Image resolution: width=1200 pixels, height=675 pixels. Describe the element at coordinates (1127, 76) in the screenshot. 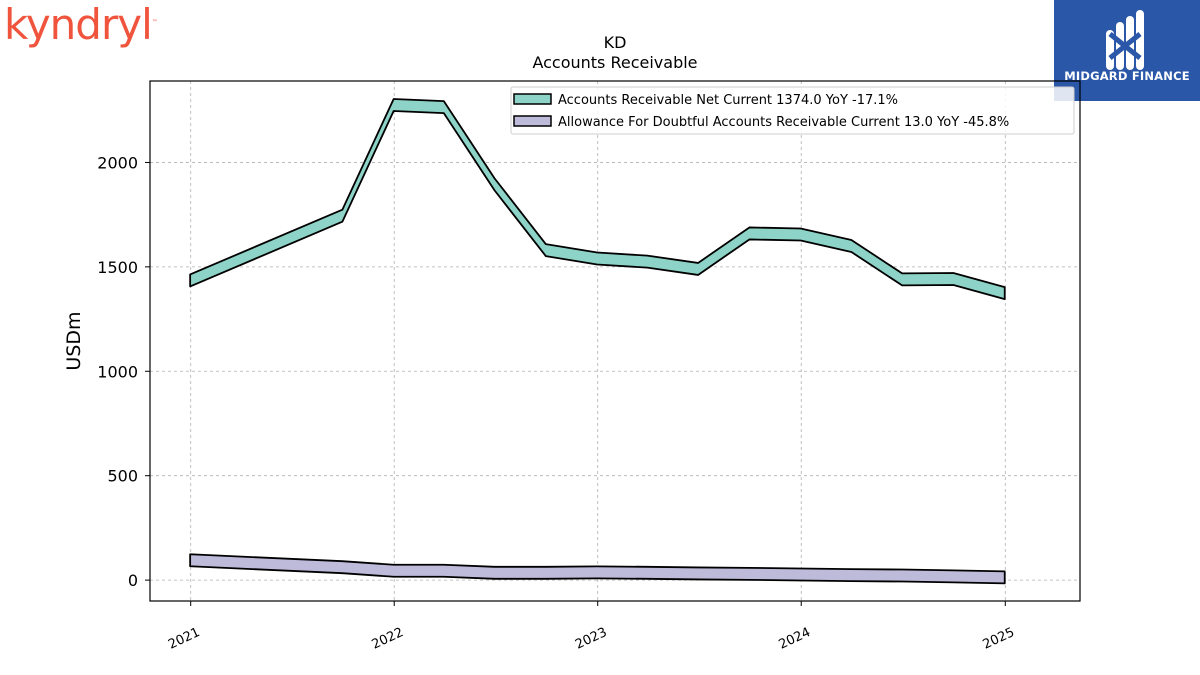

I see `midgard-finance-label: MIDGARD FINANCE` at that location.